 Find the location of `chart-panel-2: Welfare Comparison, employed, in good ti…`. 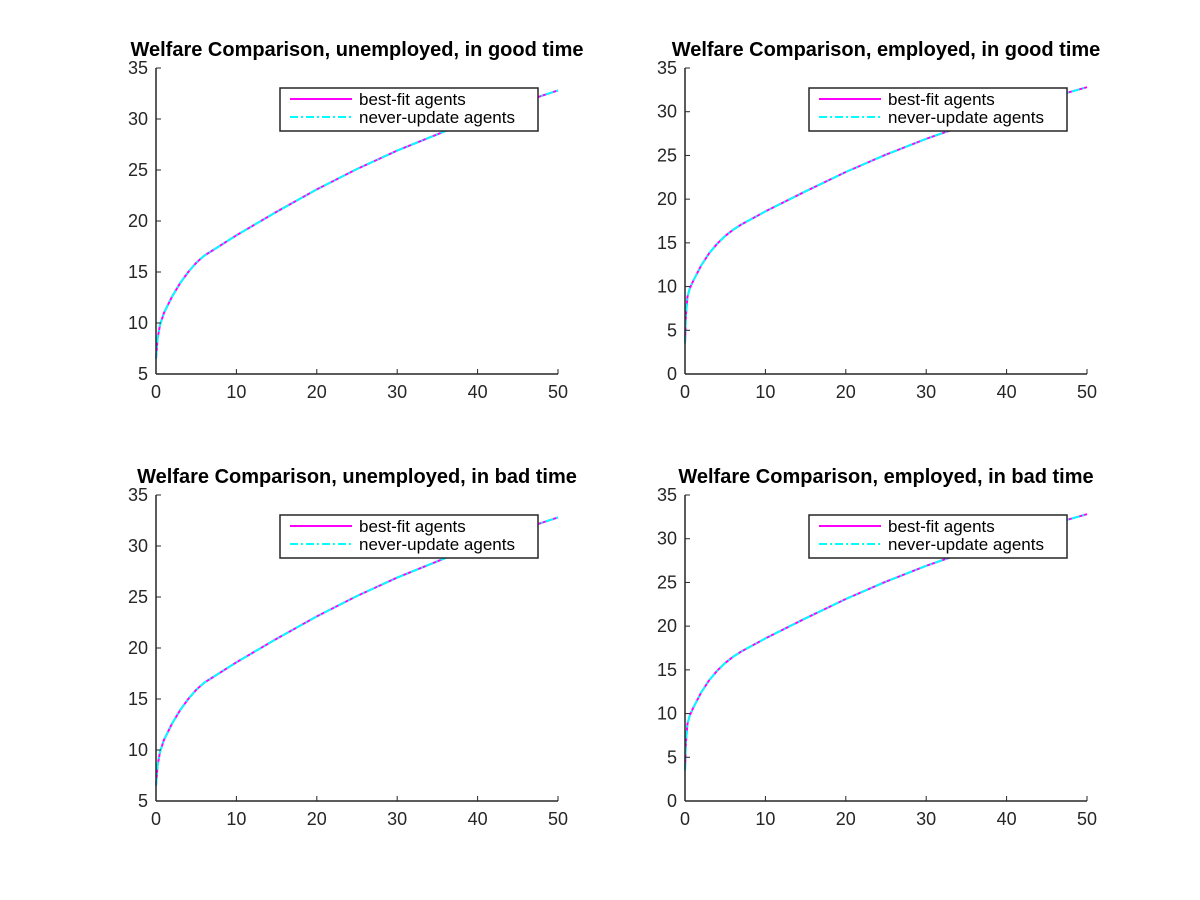

chart-panel-2: Welfare Comparison, employed, in good ti… is located at coordinates (878, 220).